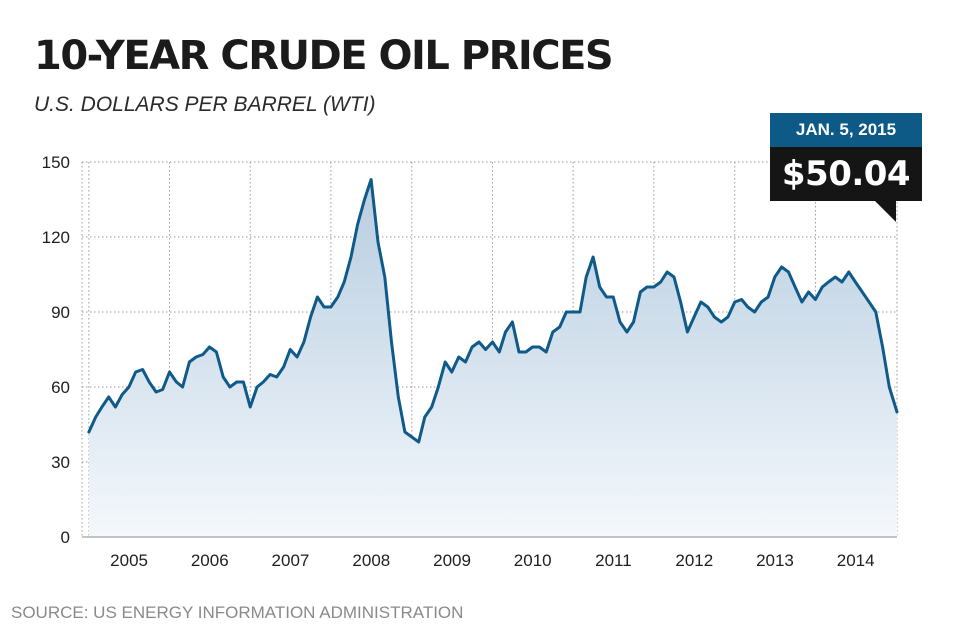 The image size is (959, 634). I want to click on y-tick-label: 60, so click(60, 387).